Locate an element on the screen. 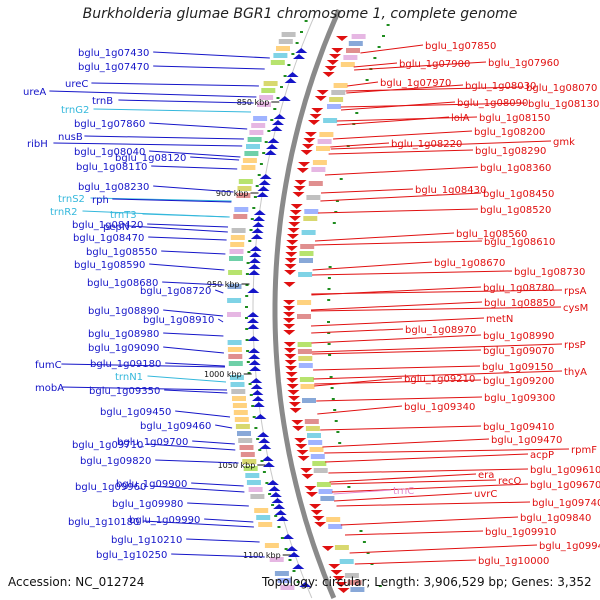 The image size is (600, 600). accession-label: Accession: NC_012724 is located at coordinates (76, 582).